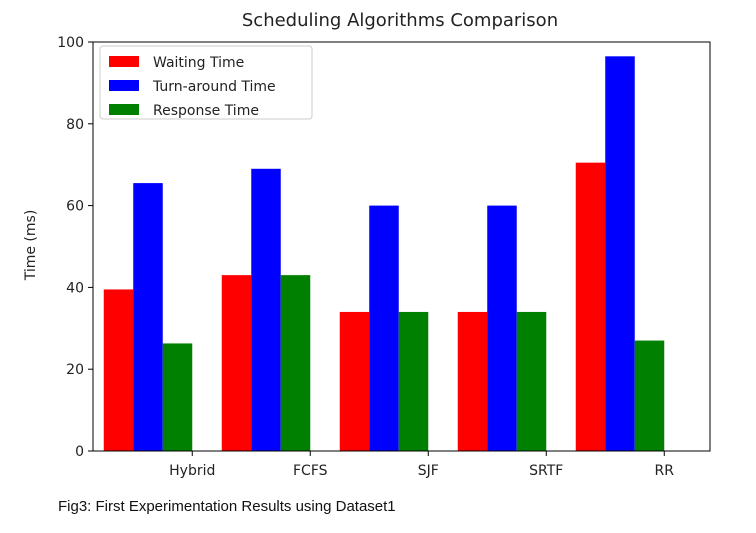 This screenshot has height=533, width=756. Describe the element at coordinates (75, 125) in the screenshot. I see `y-tick-label-4: 80` at that location.